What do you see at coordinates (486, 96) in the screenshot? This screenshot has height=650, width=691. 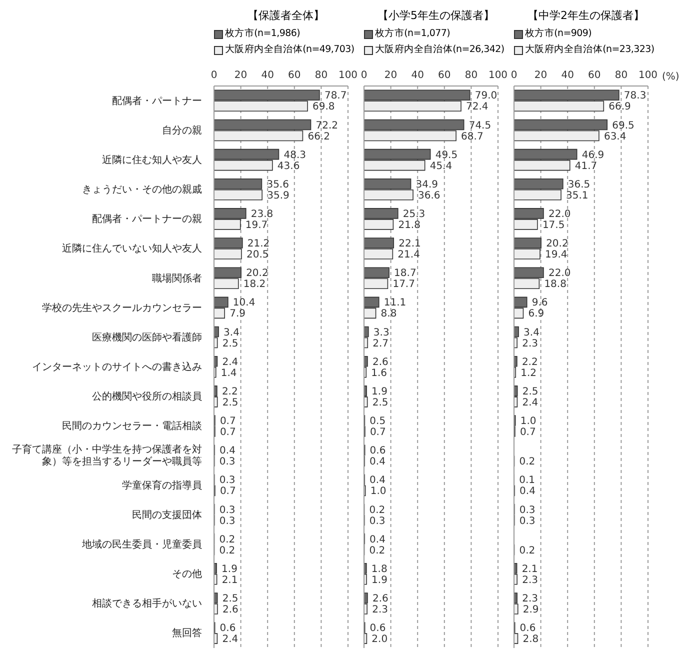 I see `data-label: 79.0` at bounding box center [486, 96].